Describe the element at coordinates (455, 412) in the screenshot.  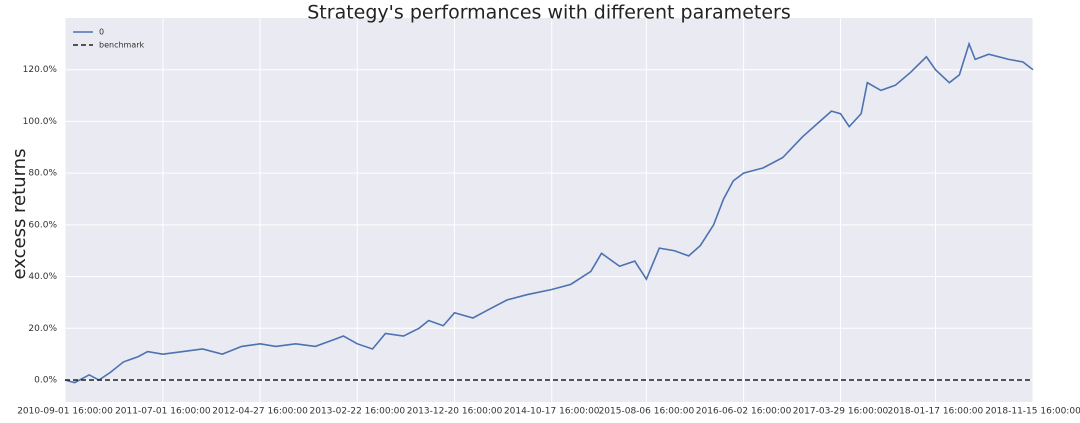
I see `x-tick-label: 2013-12-20 16:00:00` at that location.